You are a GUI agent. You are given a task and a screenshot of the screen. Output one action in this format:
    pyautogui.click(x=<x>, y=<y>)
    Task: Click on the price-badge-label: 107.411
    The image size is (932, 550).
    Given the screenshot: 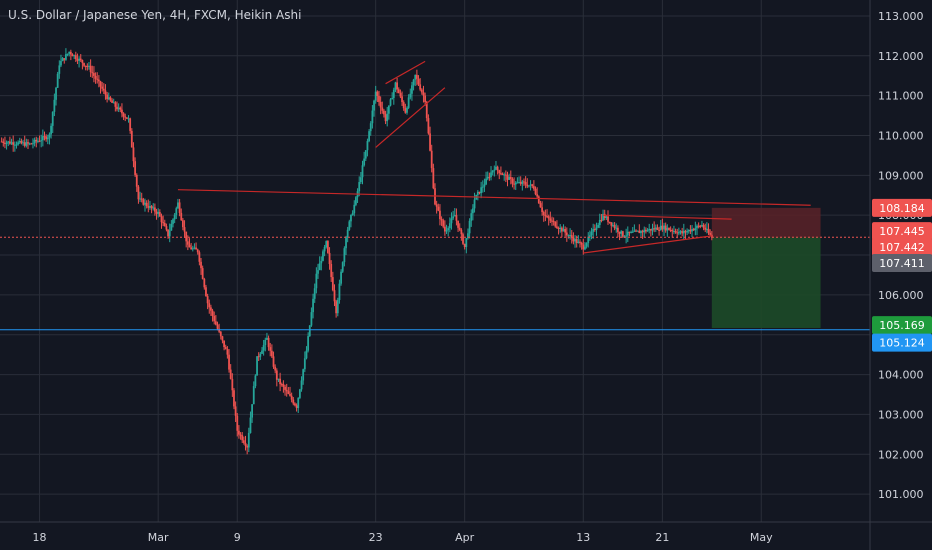 What is the action you would take?
    pyautogui.click(x=902, y=263)
    